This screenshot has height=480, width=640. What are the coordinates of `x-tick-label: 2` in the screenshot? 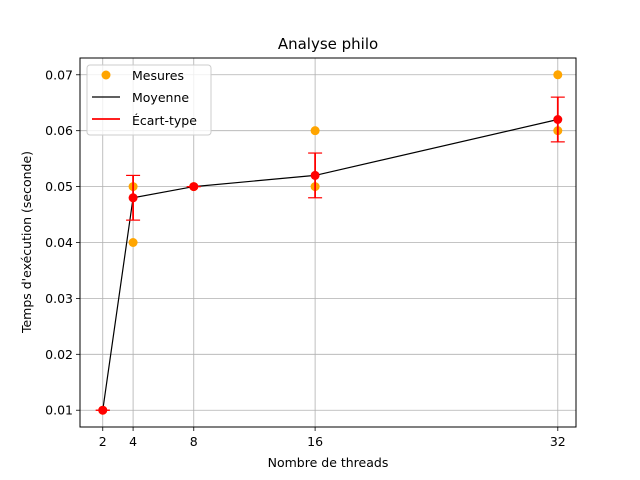 It's located at (103, 441).